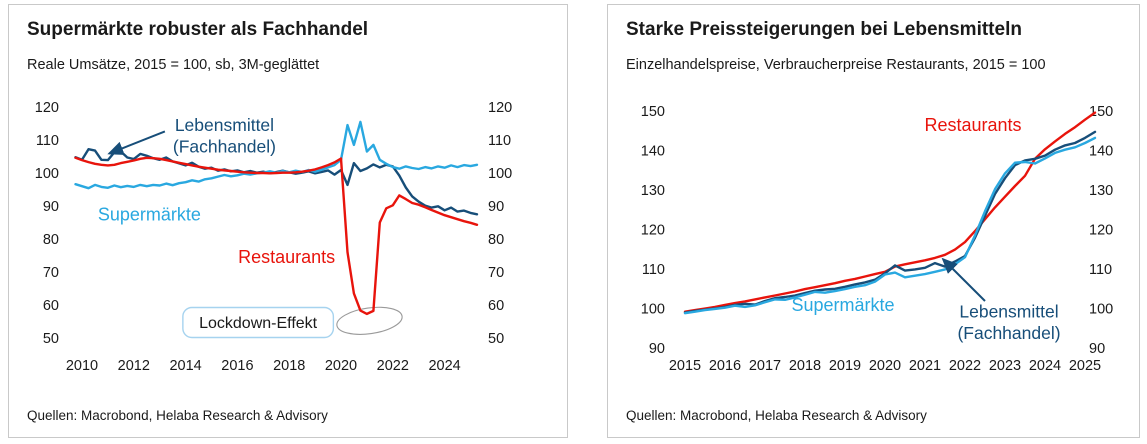 The image size is (1147, 444). I want to click on series-line-red, so click(276, 236).